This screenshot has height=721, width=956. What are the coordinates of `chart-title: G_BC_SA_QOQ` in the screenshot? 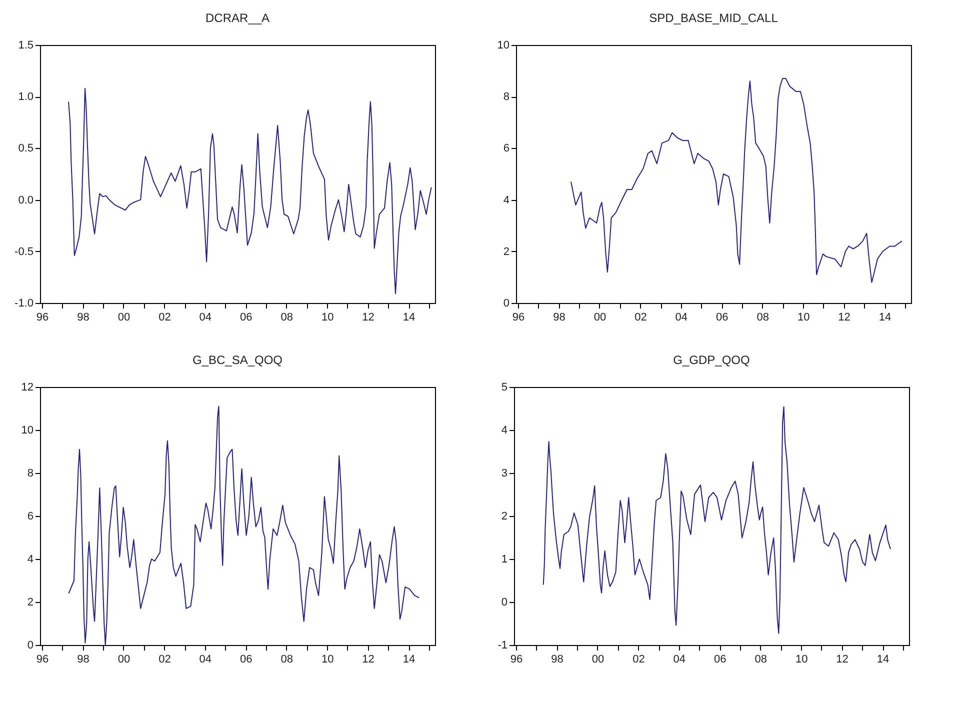 It's located at (237, 360).